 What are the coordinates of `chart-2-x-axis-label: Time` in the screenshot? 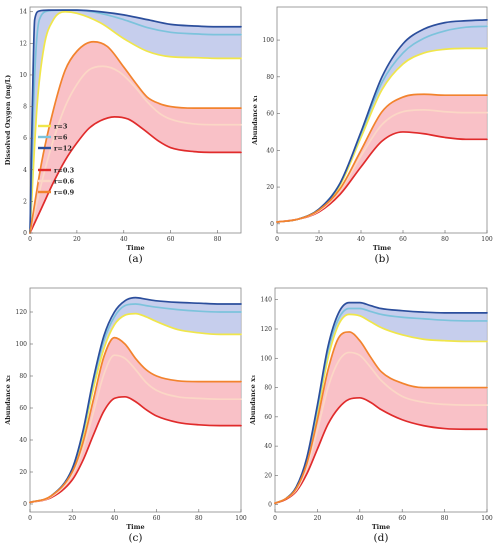 It's located at (382, 248).